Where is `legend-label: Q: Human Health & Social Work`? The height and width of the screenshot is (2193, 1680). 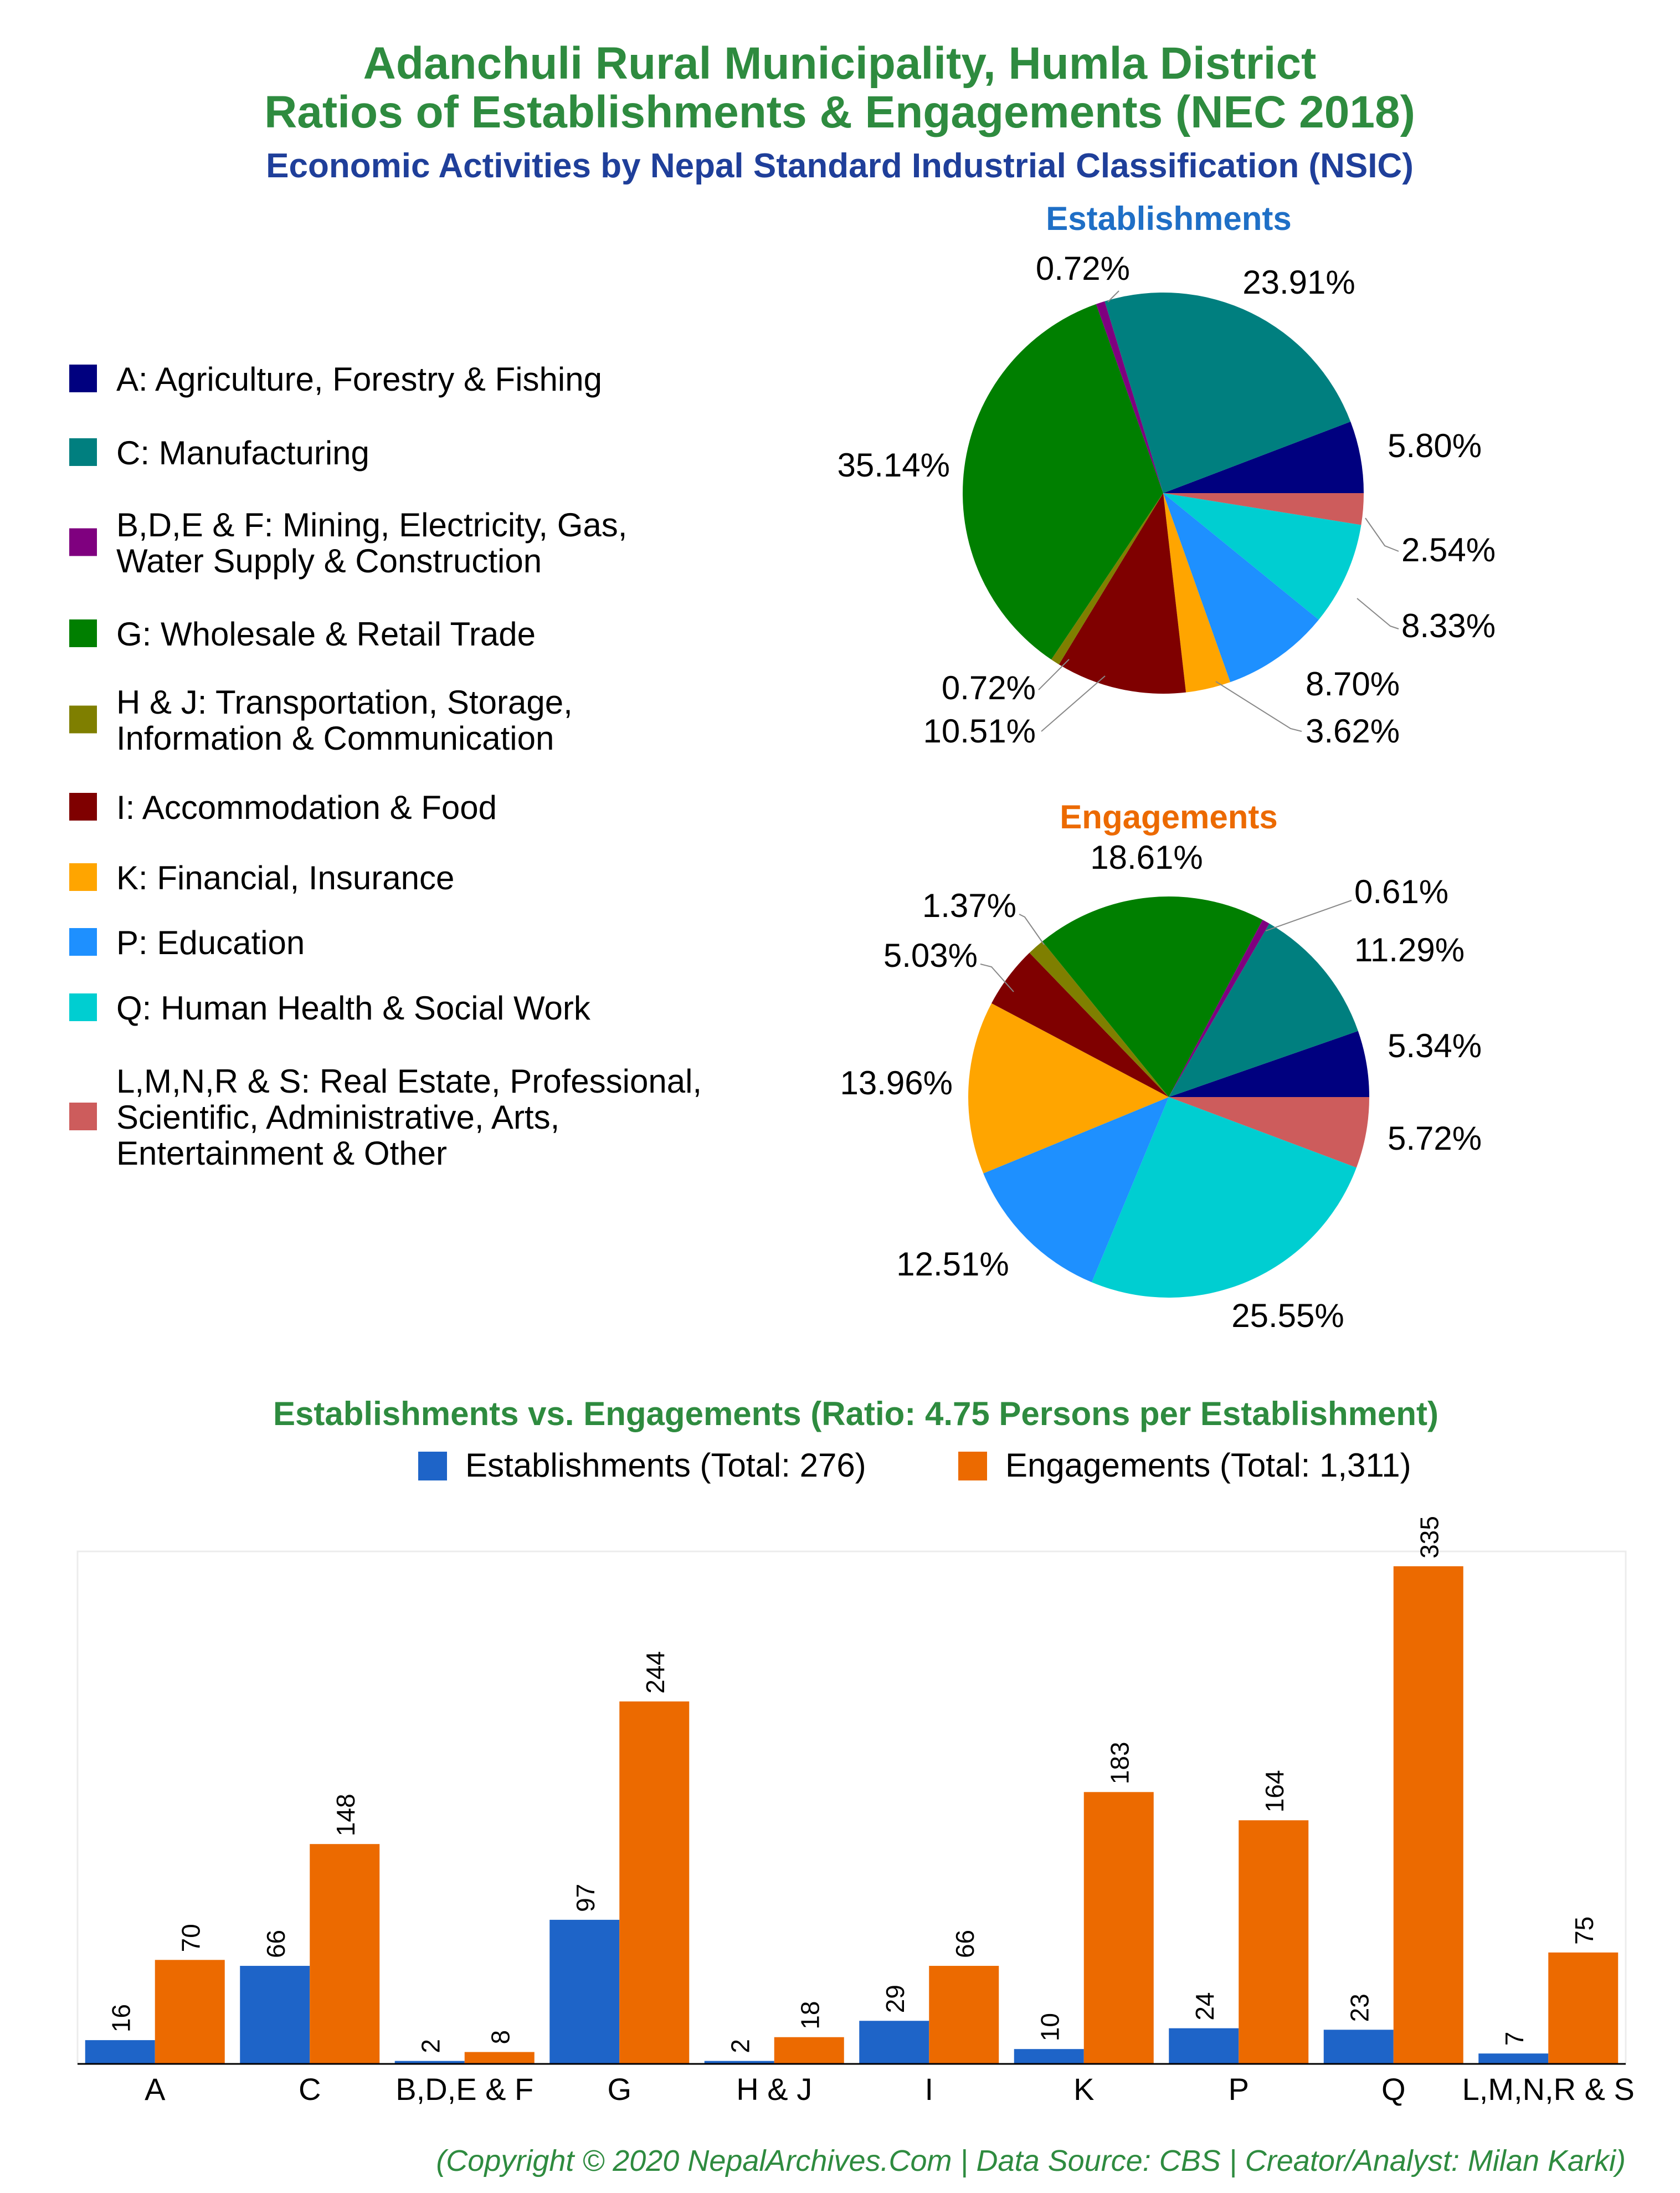
legend-label: Q: Human Health & Social Work is located at coordinates (353, 1008).